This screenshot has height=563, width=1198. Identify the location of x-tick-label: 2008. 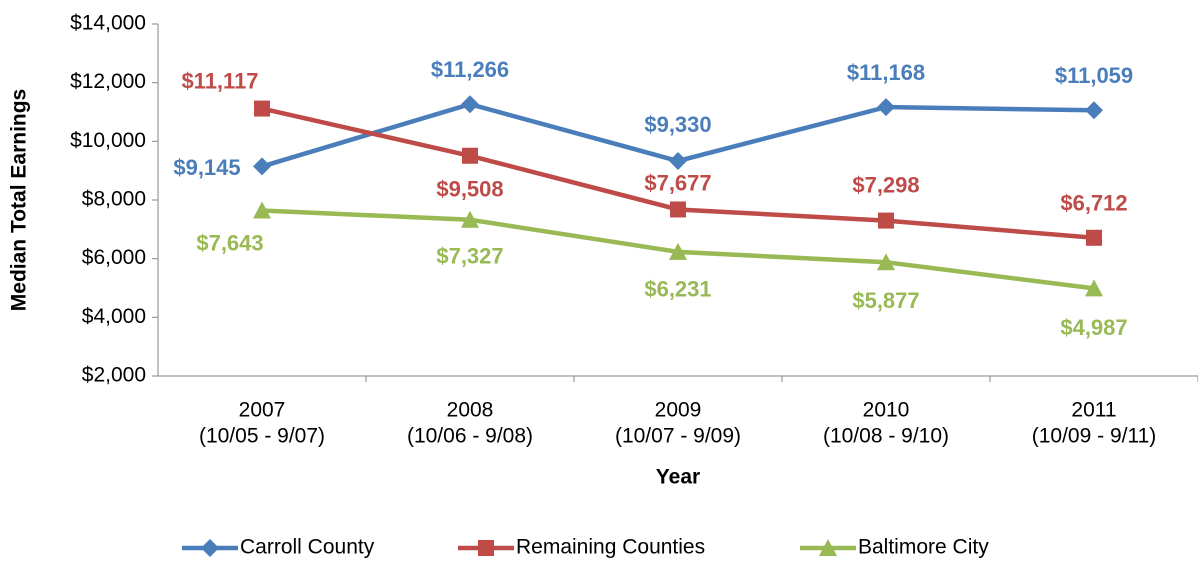
(470, 410).